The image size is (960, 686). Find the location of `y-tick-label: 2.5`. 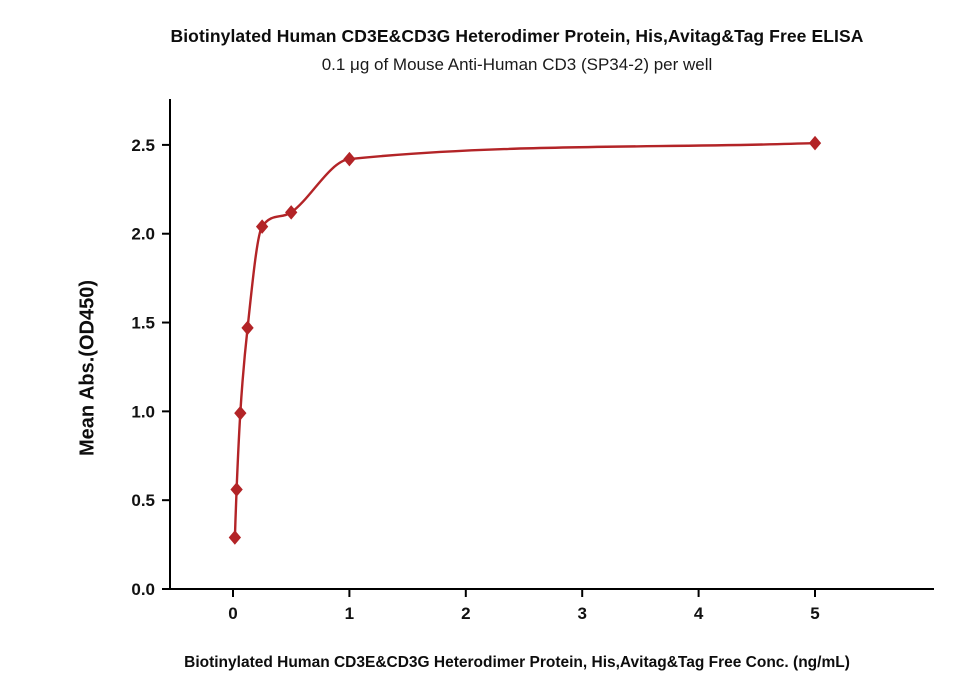

y-tick-label: 2.5 is located at coordinates (143, 145).